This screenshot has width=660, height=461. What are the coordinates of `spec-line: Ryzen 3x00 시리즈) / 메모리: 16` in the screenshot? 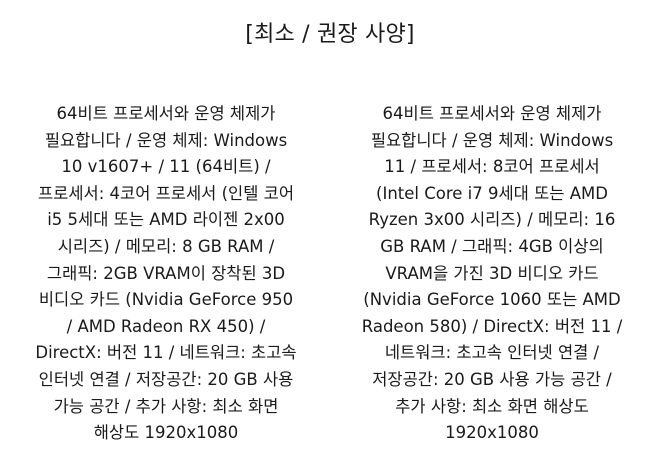 It's located at (492, 220).